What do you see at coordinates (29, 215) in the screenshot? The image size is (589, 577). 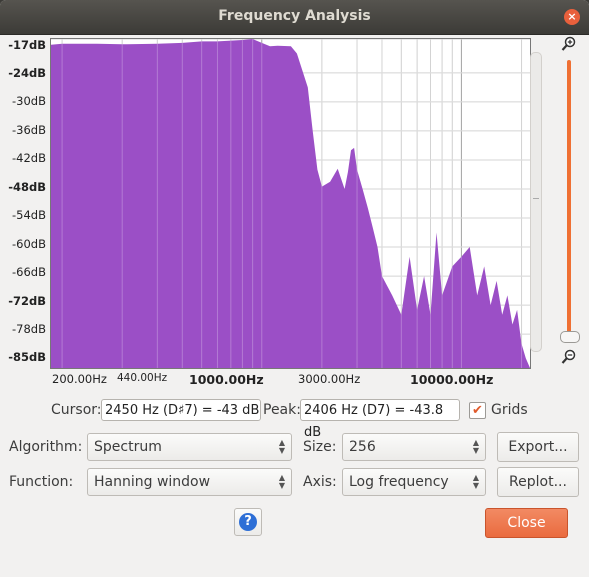 I see `y-tick-label: -54dB` at bounding box center [29, 215].